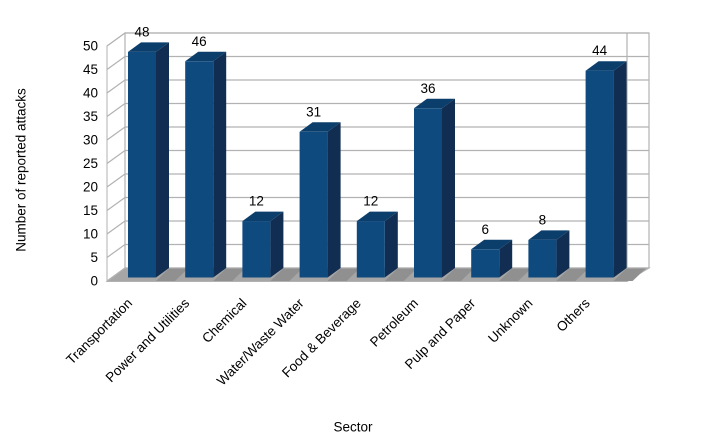 The width and height of the screenshot is (703, 445). Describe the element at coordinates (224, 321) in the screenshot. I see `x-category-label: Chemical` at that location.